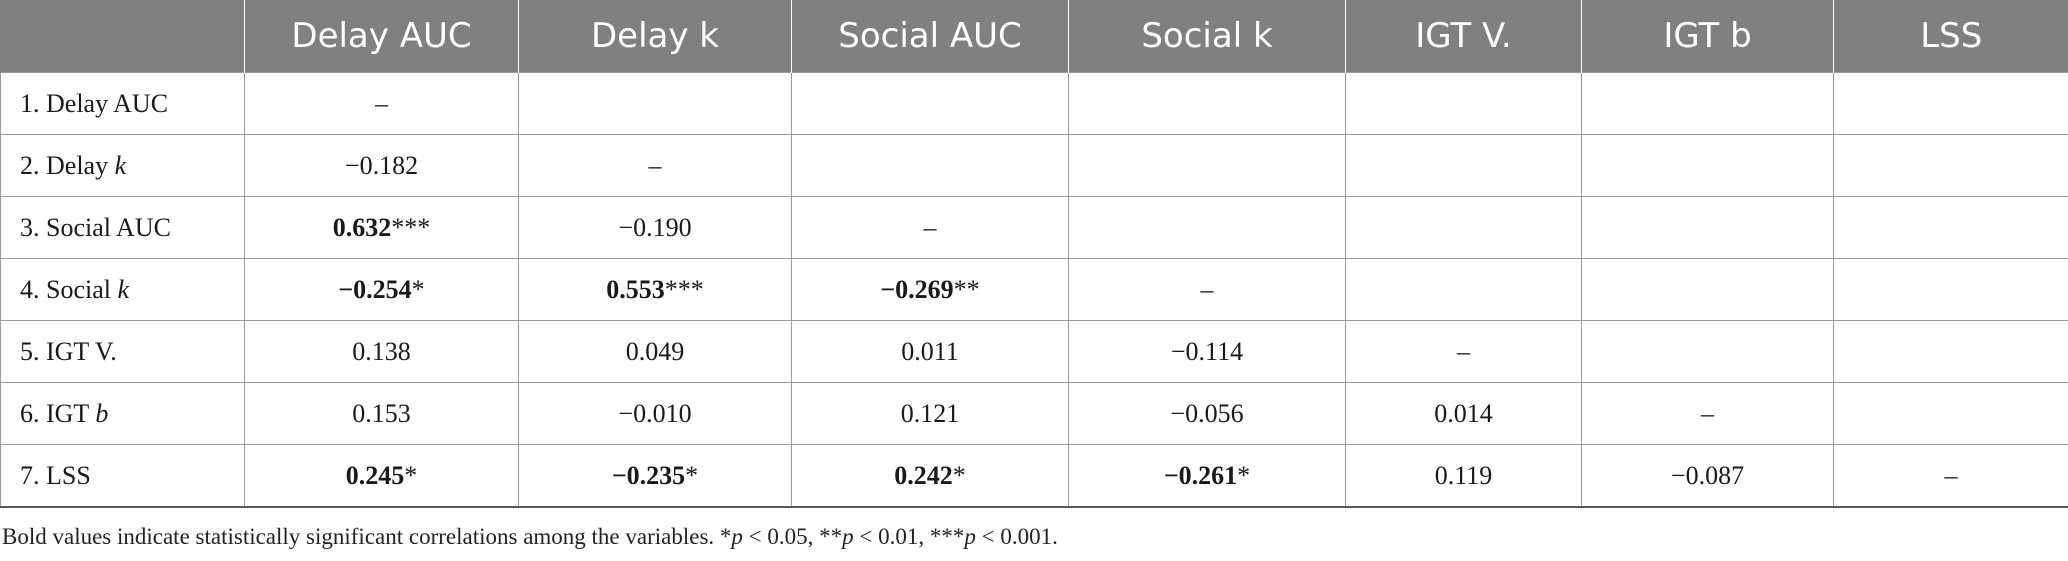 The height and width of the screenshot is (561, 2068). Describe the element at coordinates (1200, 475) in the screenshot. I see `correlation-value: −0.261` at that location.